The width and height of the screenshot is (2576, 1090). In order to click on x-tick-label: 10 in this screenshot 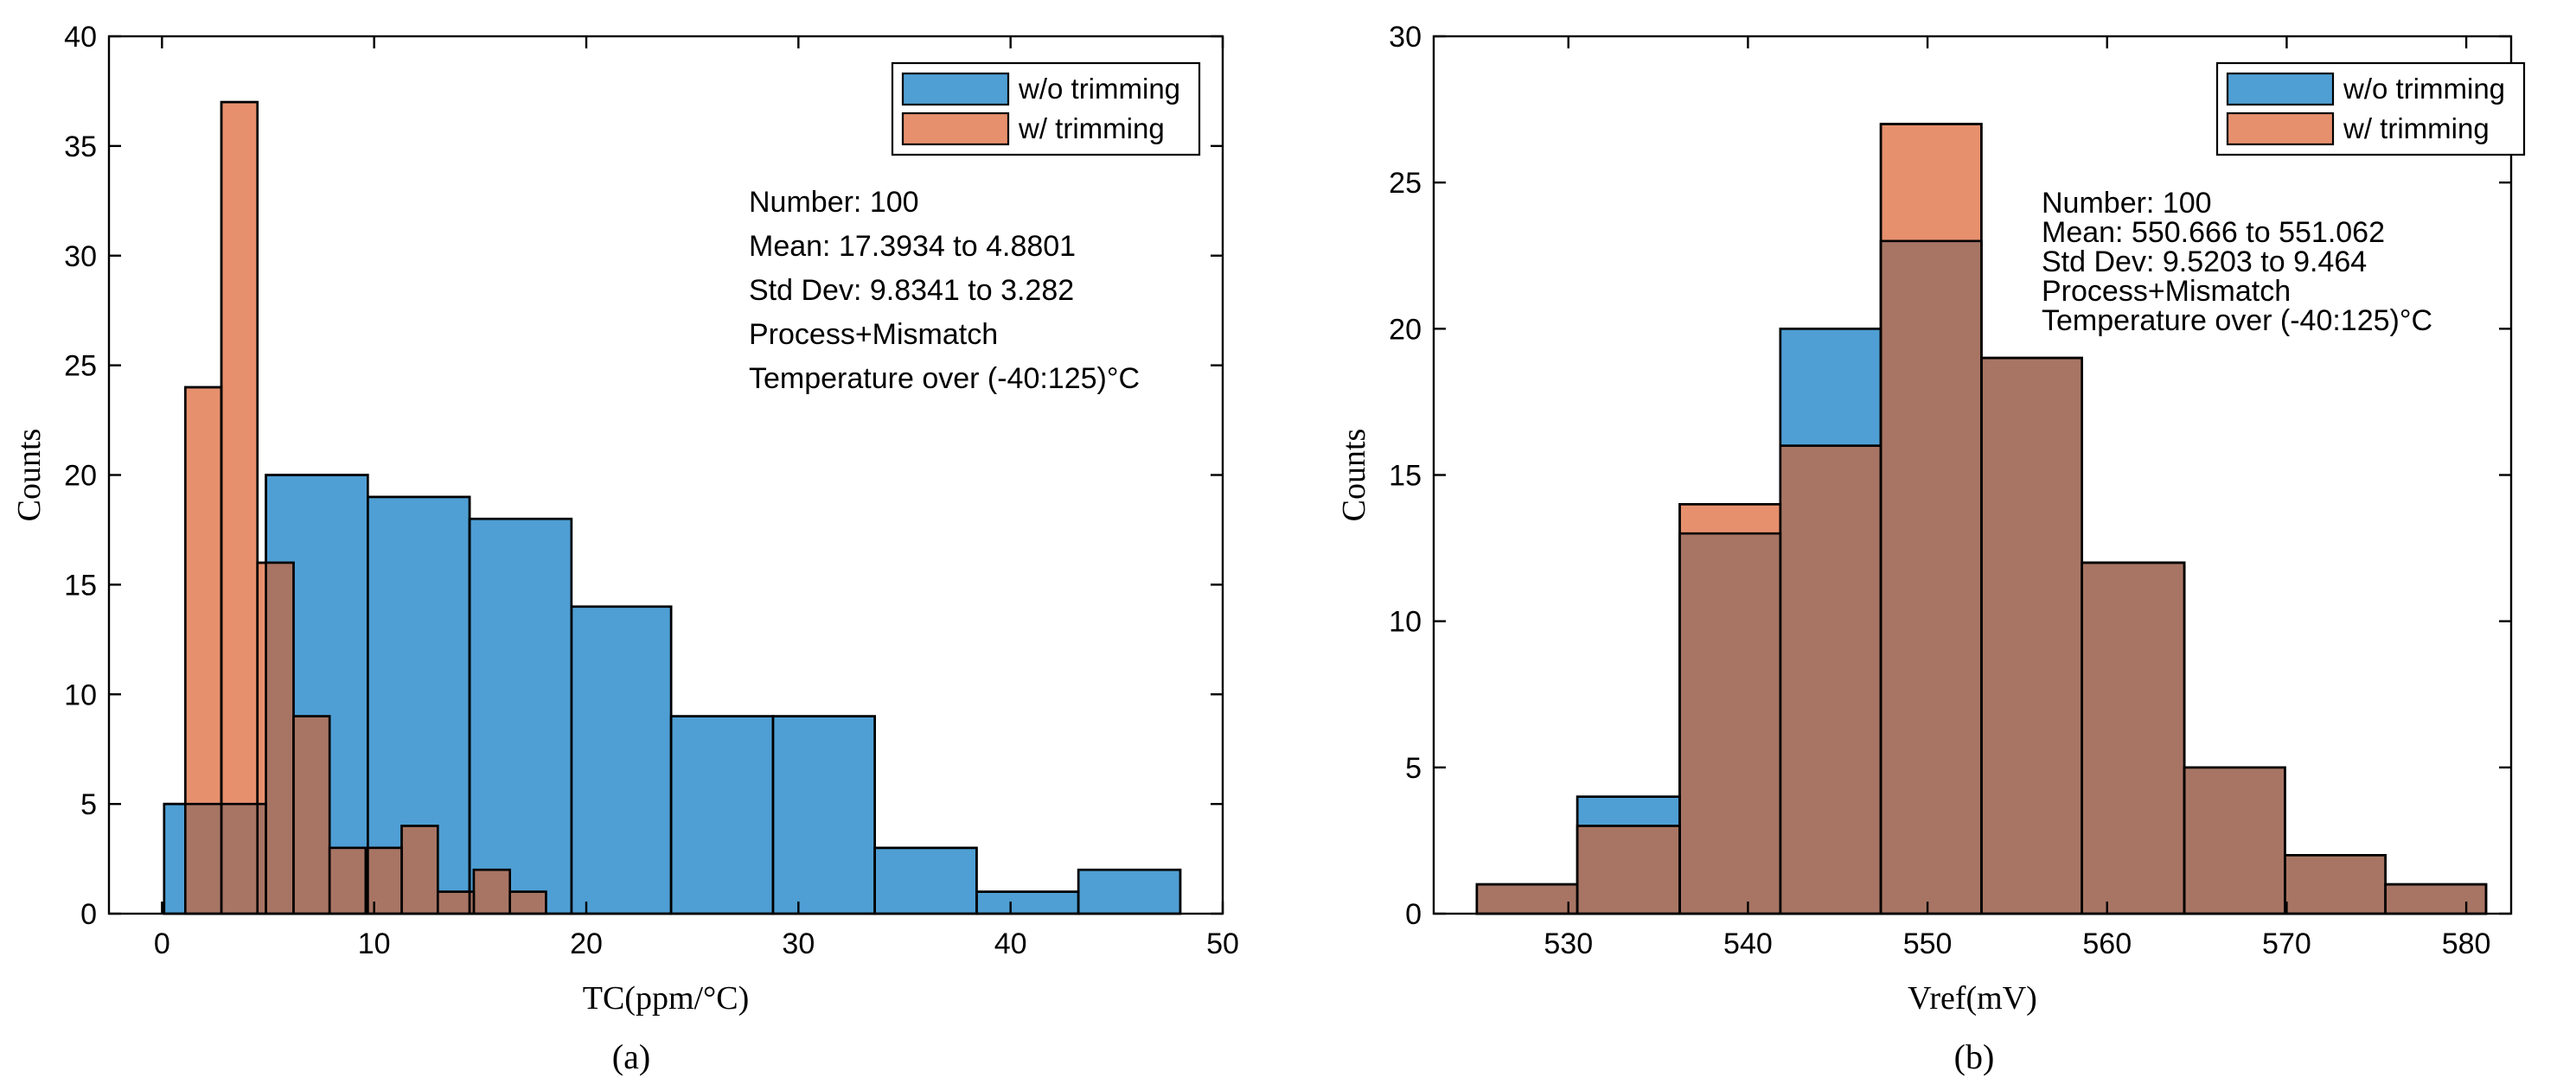, I will do `click(374, 943)`.